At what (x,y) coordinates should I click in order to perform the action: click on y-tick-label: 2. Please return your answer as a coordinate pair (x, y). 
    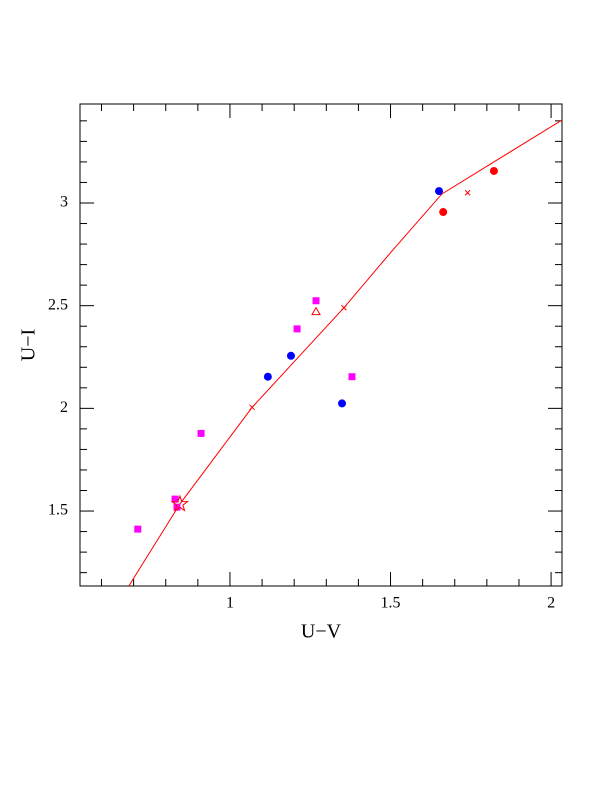
    Looking at the image, I should click on (64, 407).